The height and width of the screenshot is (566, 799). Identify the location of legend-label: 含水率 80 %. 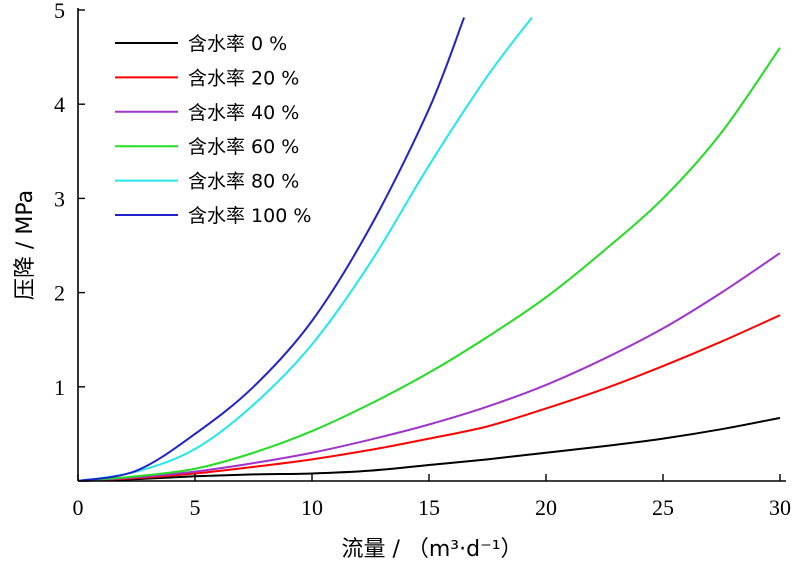
(243, 182).